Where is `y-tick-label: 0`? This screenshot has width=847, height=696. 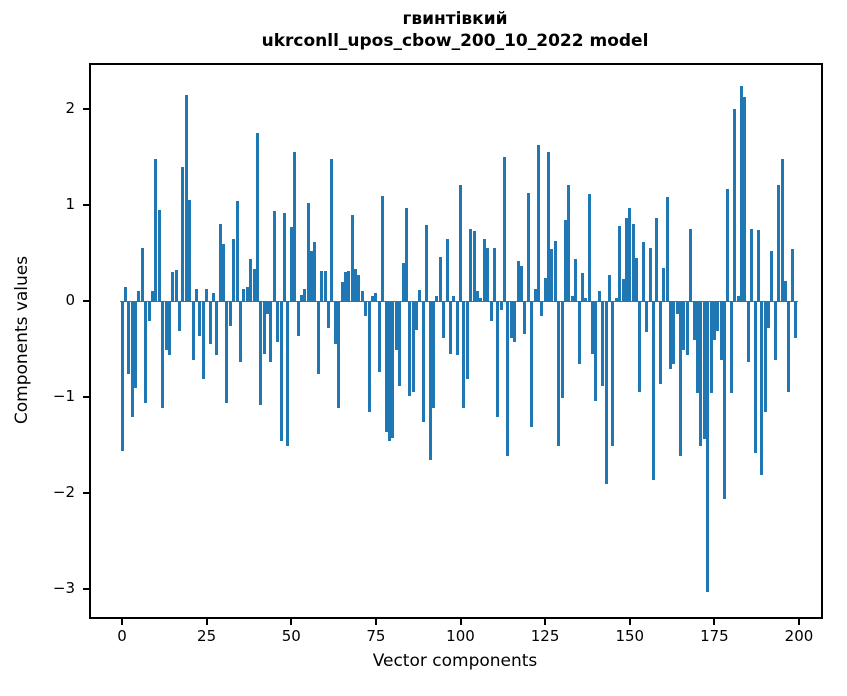
y-tick-label: 0 is located at coordinates (70, 300).